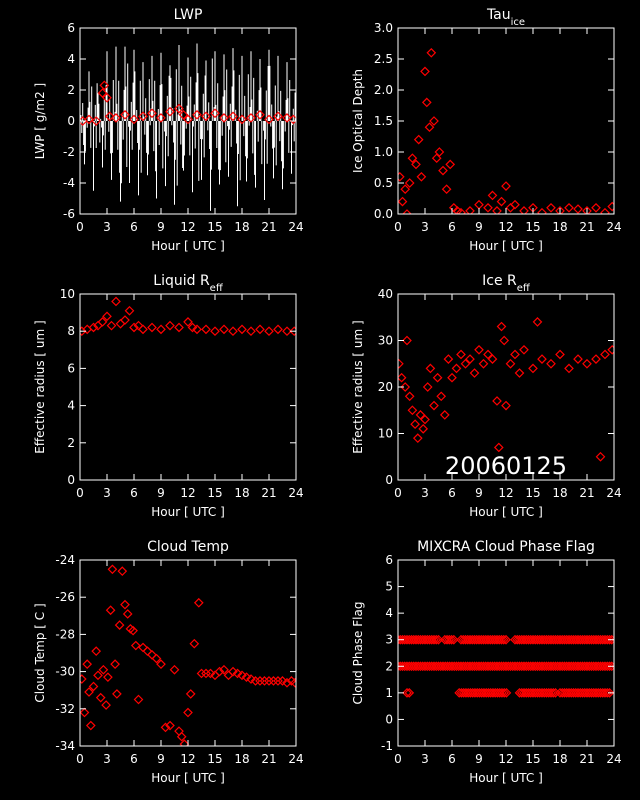 Image resolution: width=640 pixels, height=800 pixels. What do you see at coordinates (479, 493) in the screenshot?
I see `x-tick-label: 9` at bounding box center [479, 493].